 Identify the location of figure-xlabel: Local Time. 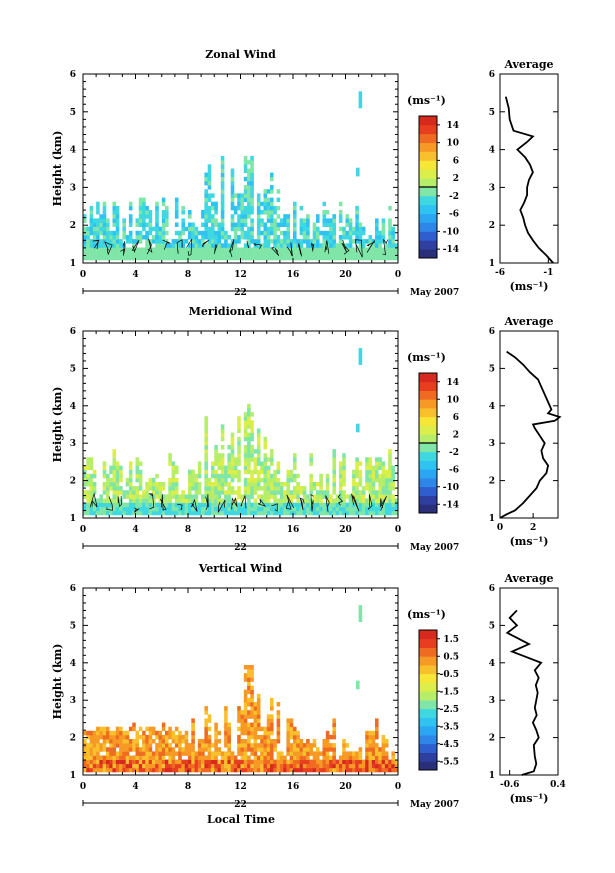
(241, 819).